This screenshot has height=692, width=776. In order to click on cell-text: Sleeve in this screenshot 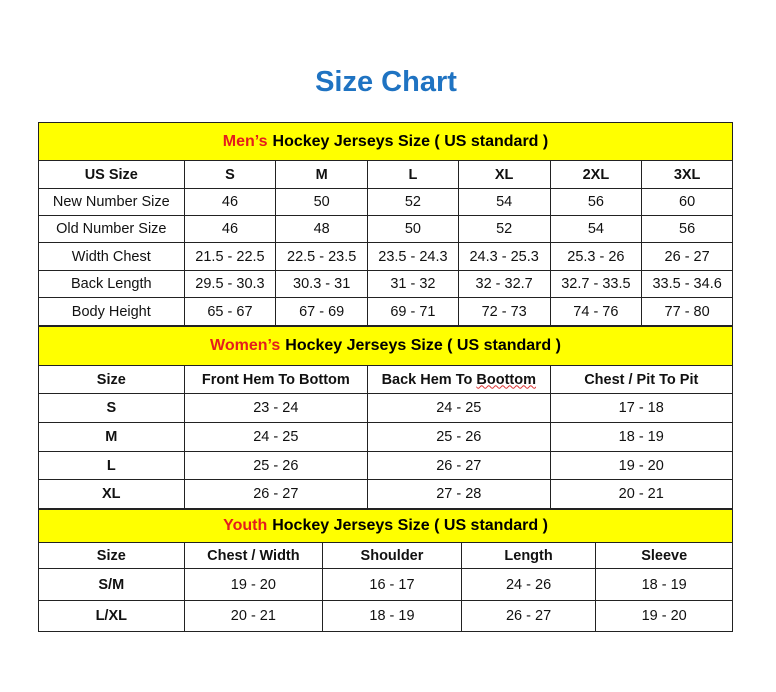, I will do `click(664, 555)`.